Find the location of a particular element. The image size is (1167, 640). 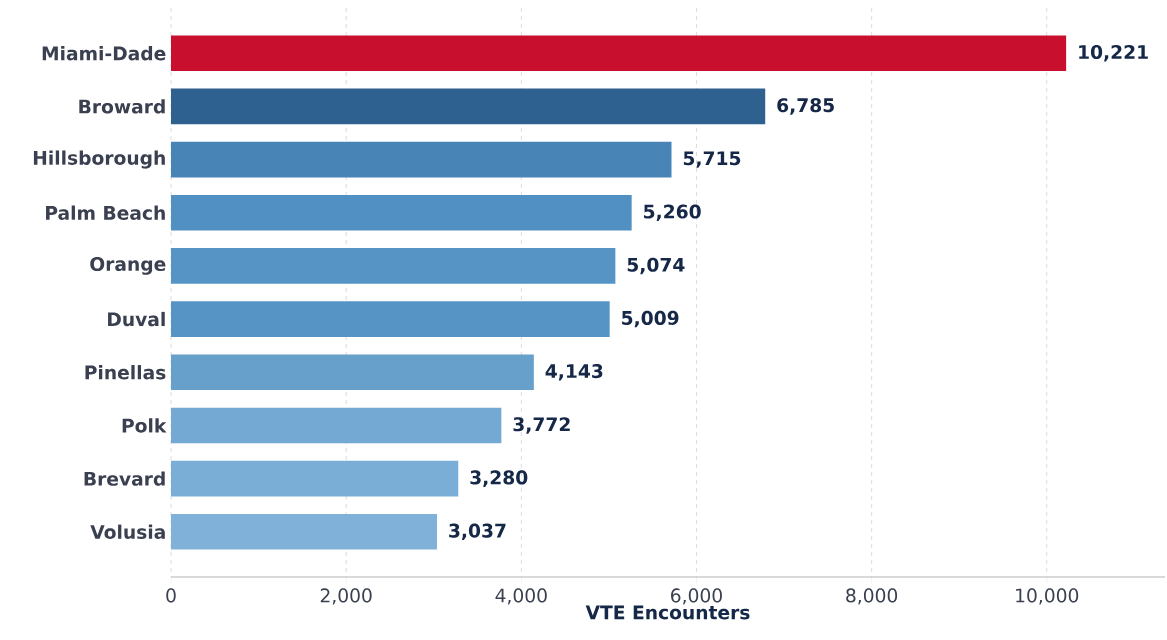

y-tick-label: Polk is located at coordinates (144, 425).